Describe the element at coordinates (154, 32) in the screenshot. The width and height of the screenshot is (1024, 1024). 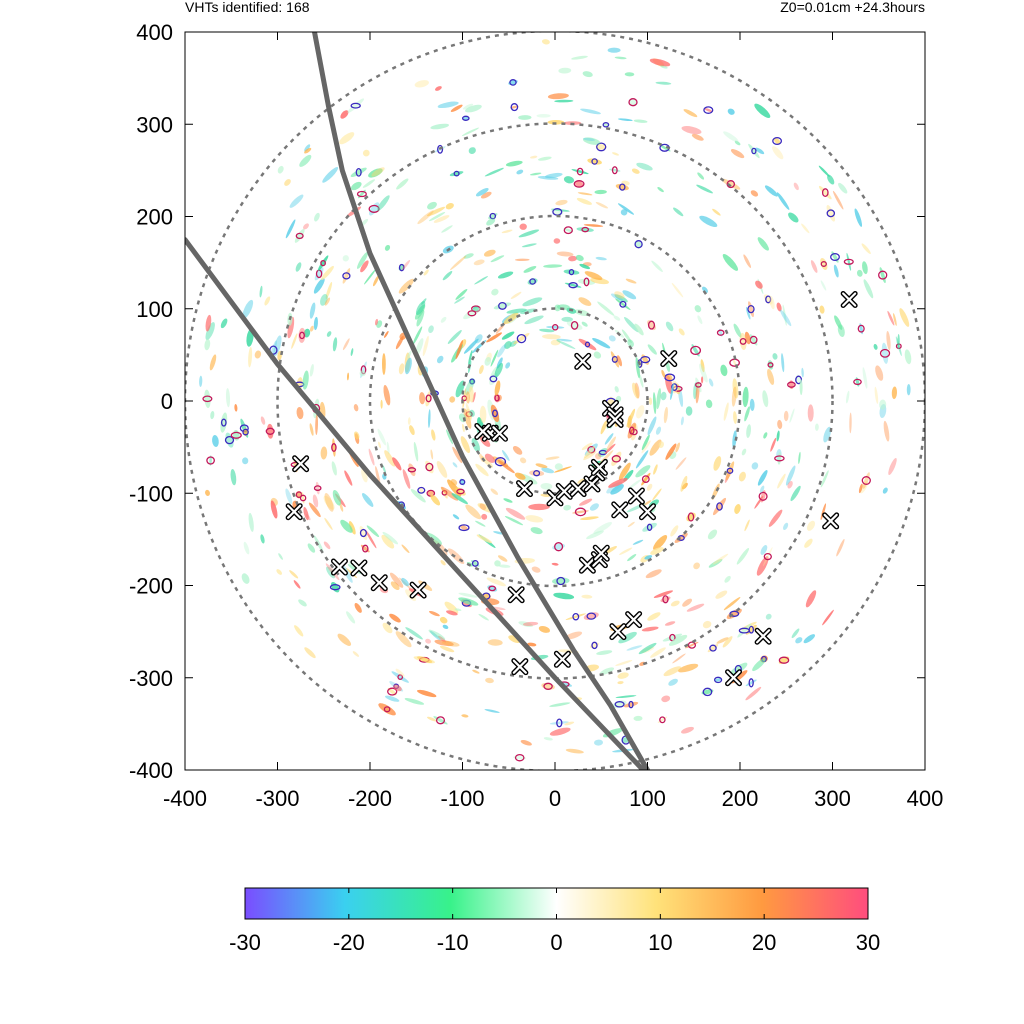
I see `y-tick-label: 400` at that location.